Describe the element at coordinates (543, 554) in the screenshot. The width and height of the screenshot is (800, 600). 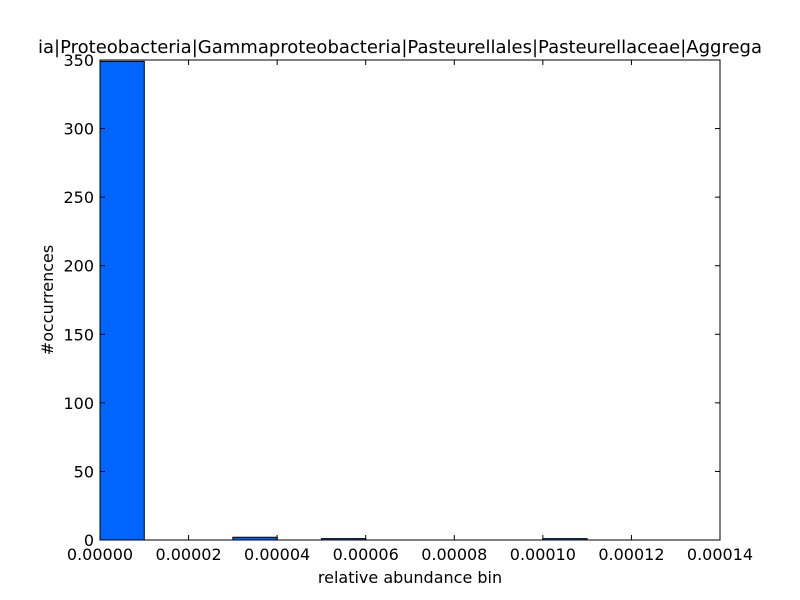
I see `x-tick-label-5: 0.00010` at that location.